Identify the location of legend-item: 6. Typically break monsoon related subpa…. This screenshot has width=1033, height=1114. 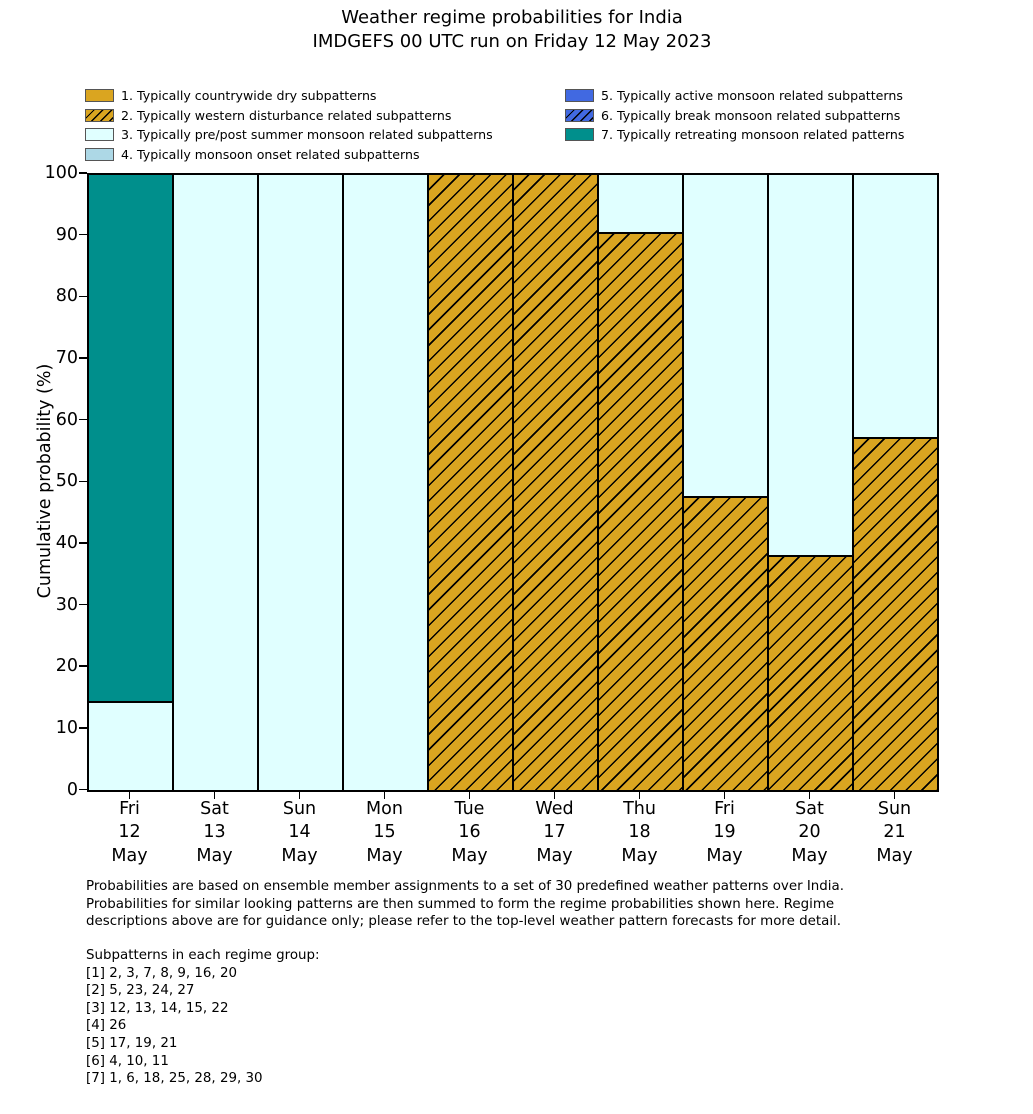
(734, 116).